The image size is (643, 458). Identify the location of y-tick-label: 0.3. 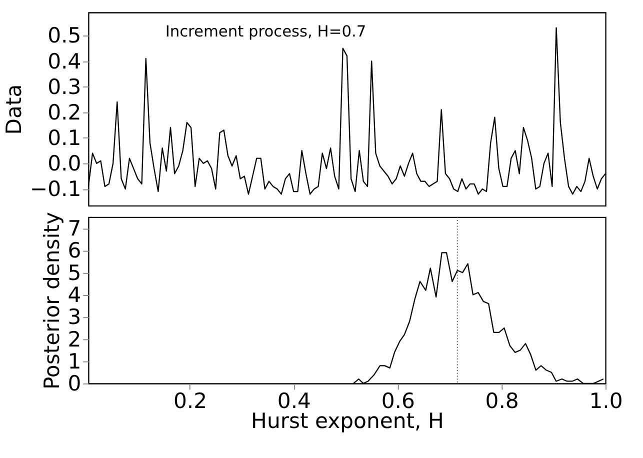
(65, 86).